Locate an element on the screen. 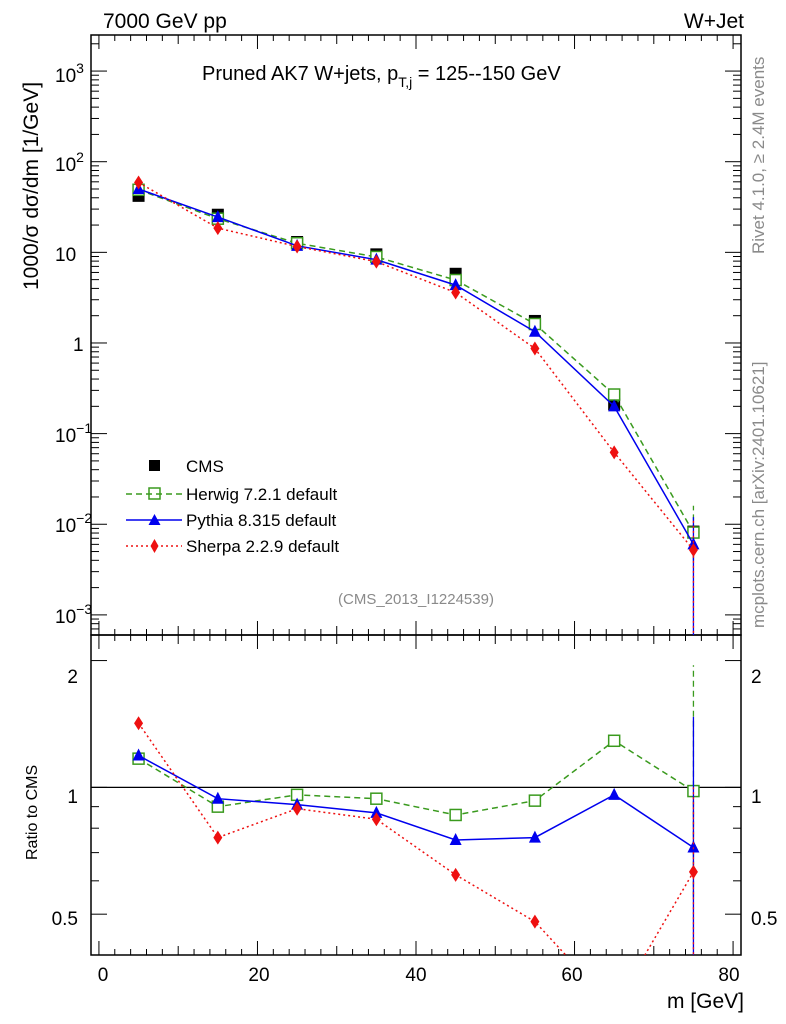  side-text-bottom: mcplots.cern.ch [arXiv:2401.10621] is located at coordinates (758, 495).